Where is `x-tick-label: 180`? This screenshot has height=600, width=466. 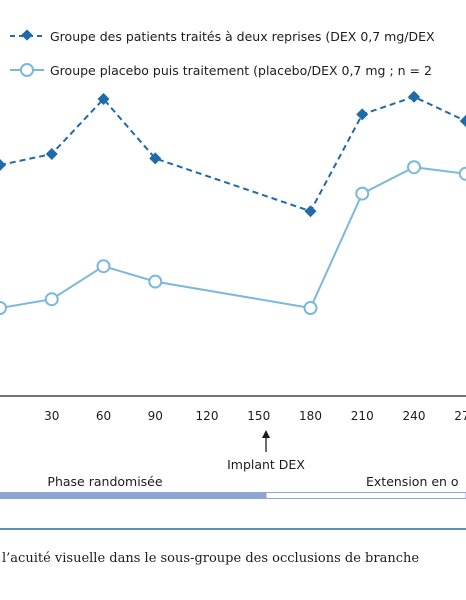 x-tick-label: 180 is located at coordinates (310, 416).